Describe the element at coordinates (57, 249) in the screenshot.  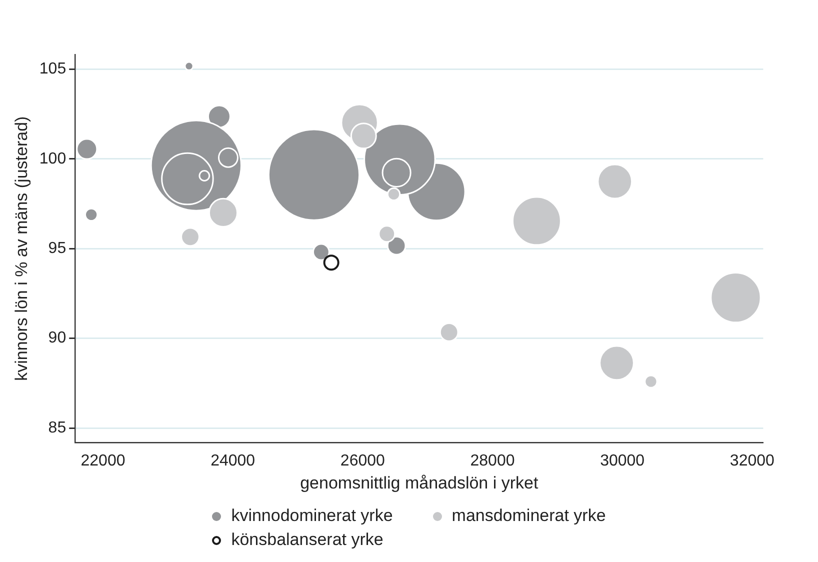
I see `y-tick-label: 95` at that location.